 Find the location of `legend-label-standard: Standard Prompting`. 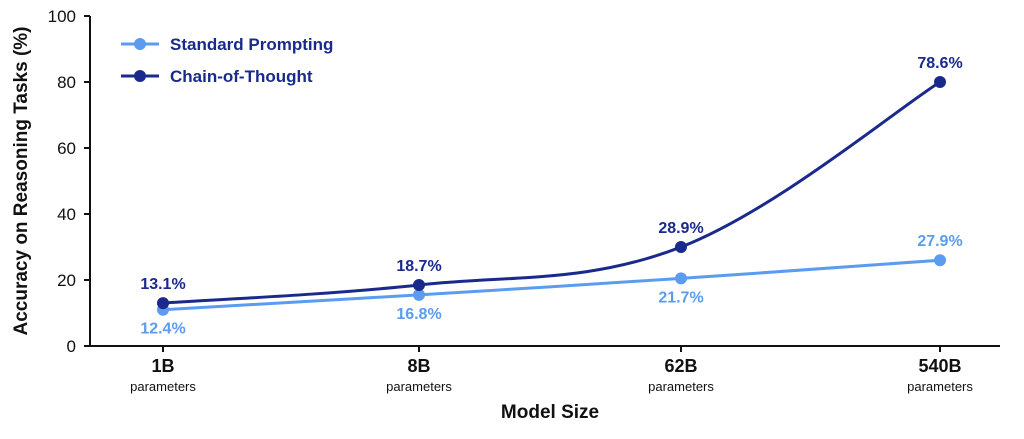

legend-label-standard: Standard Prompting is located at coordinates (251, 44).